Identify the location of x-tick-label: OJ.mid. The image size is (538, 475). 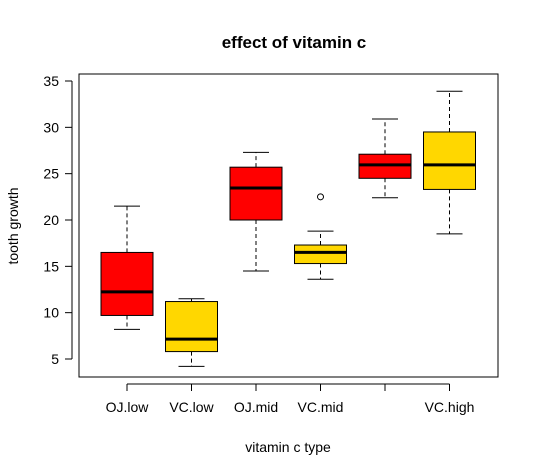
(256, 407).